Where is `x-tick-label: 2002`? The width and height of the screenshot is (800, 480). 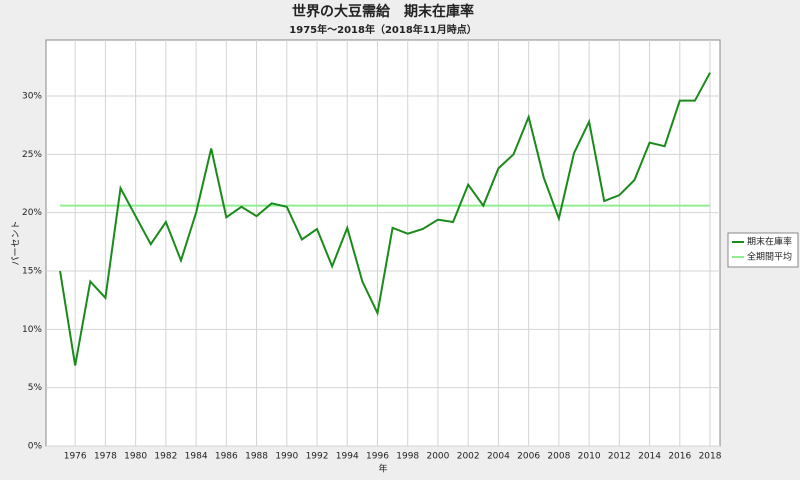
x-tick-label: 2002 is located at coordinates (468, 457).